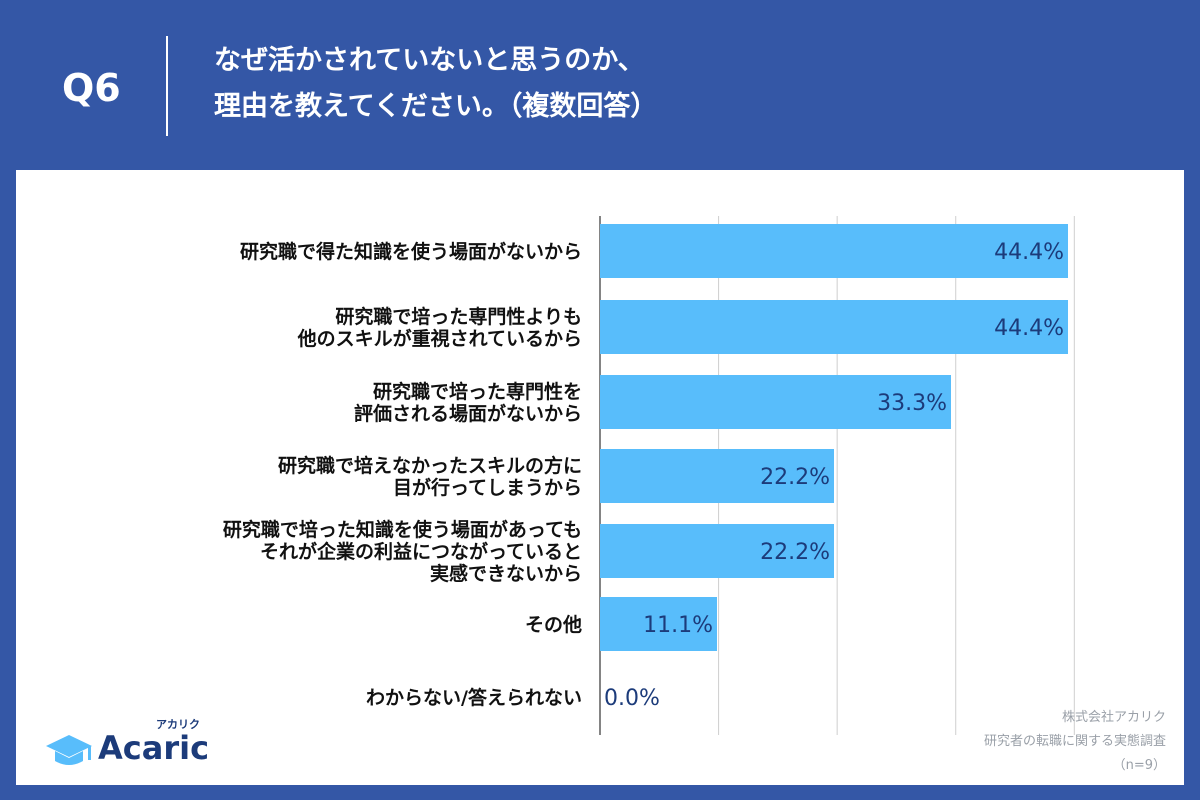  Describe the element at coordinates (506, 573) in the screenshot. I see `category-label: 実感できないから` at that location.